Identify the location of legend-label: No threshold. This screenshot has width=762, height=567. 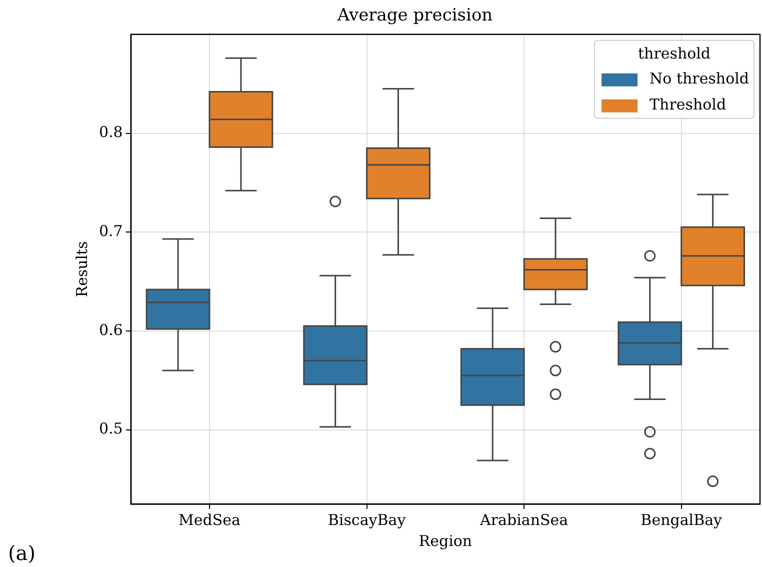
(700, 78).